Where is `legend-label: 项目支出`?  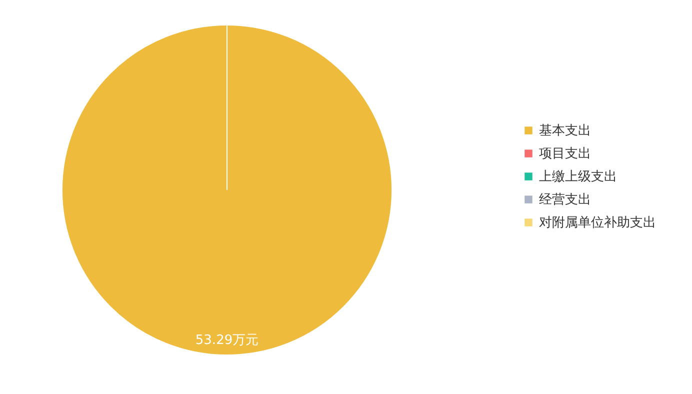
legend-label: 项目支出 is located at coordinates (565, 154).